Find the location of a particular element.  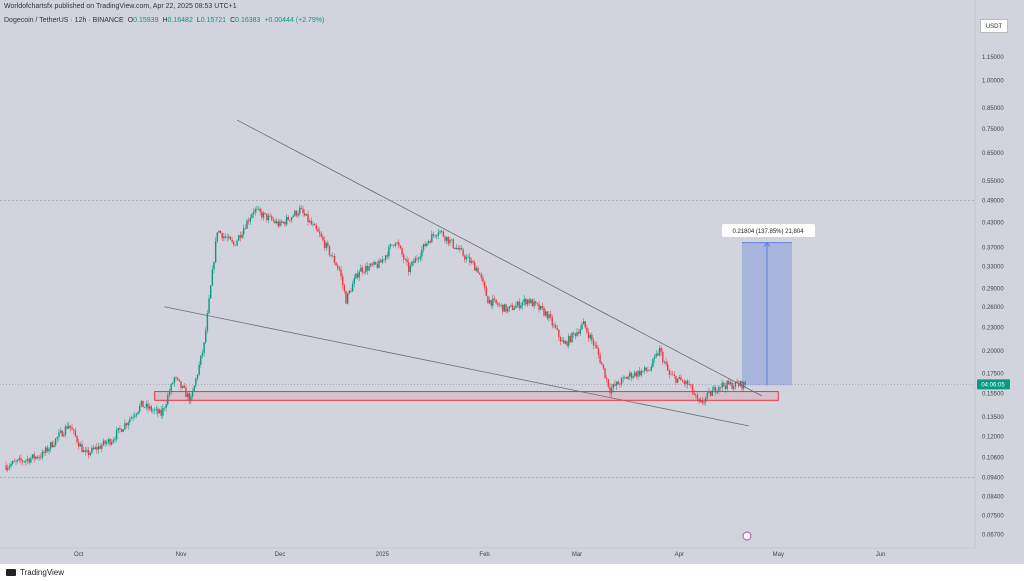

currency-button: USDT is located at coordinates (994, 26).